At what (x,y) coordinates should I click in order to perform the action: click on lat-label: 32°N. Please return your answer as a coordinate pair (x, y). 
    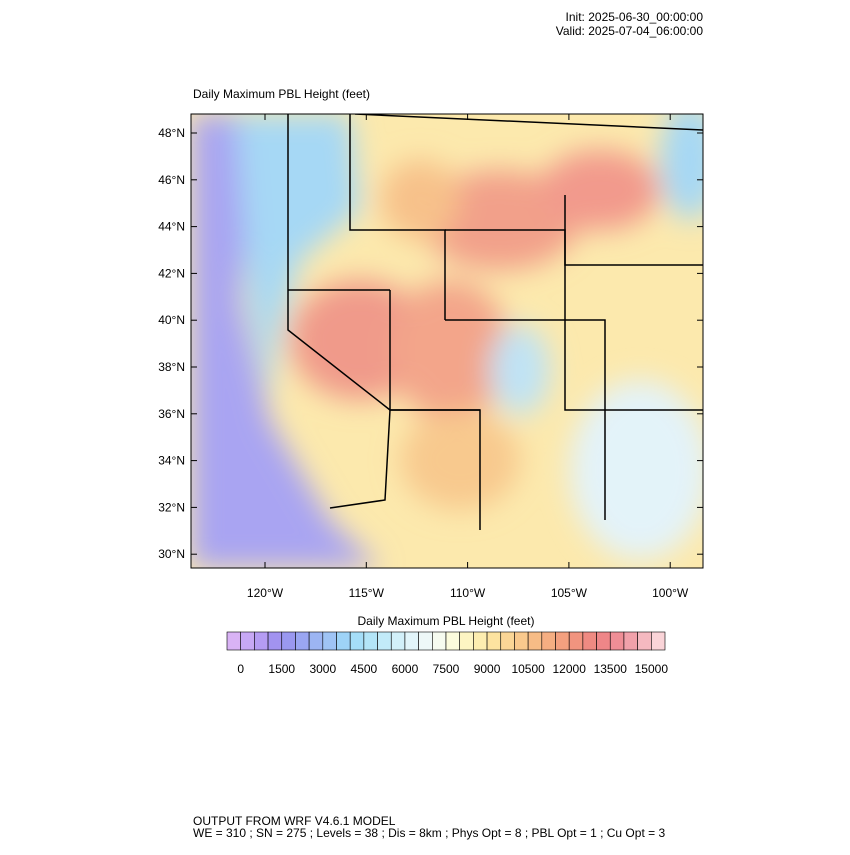
    Looking at the image, I should click on (171, 507).